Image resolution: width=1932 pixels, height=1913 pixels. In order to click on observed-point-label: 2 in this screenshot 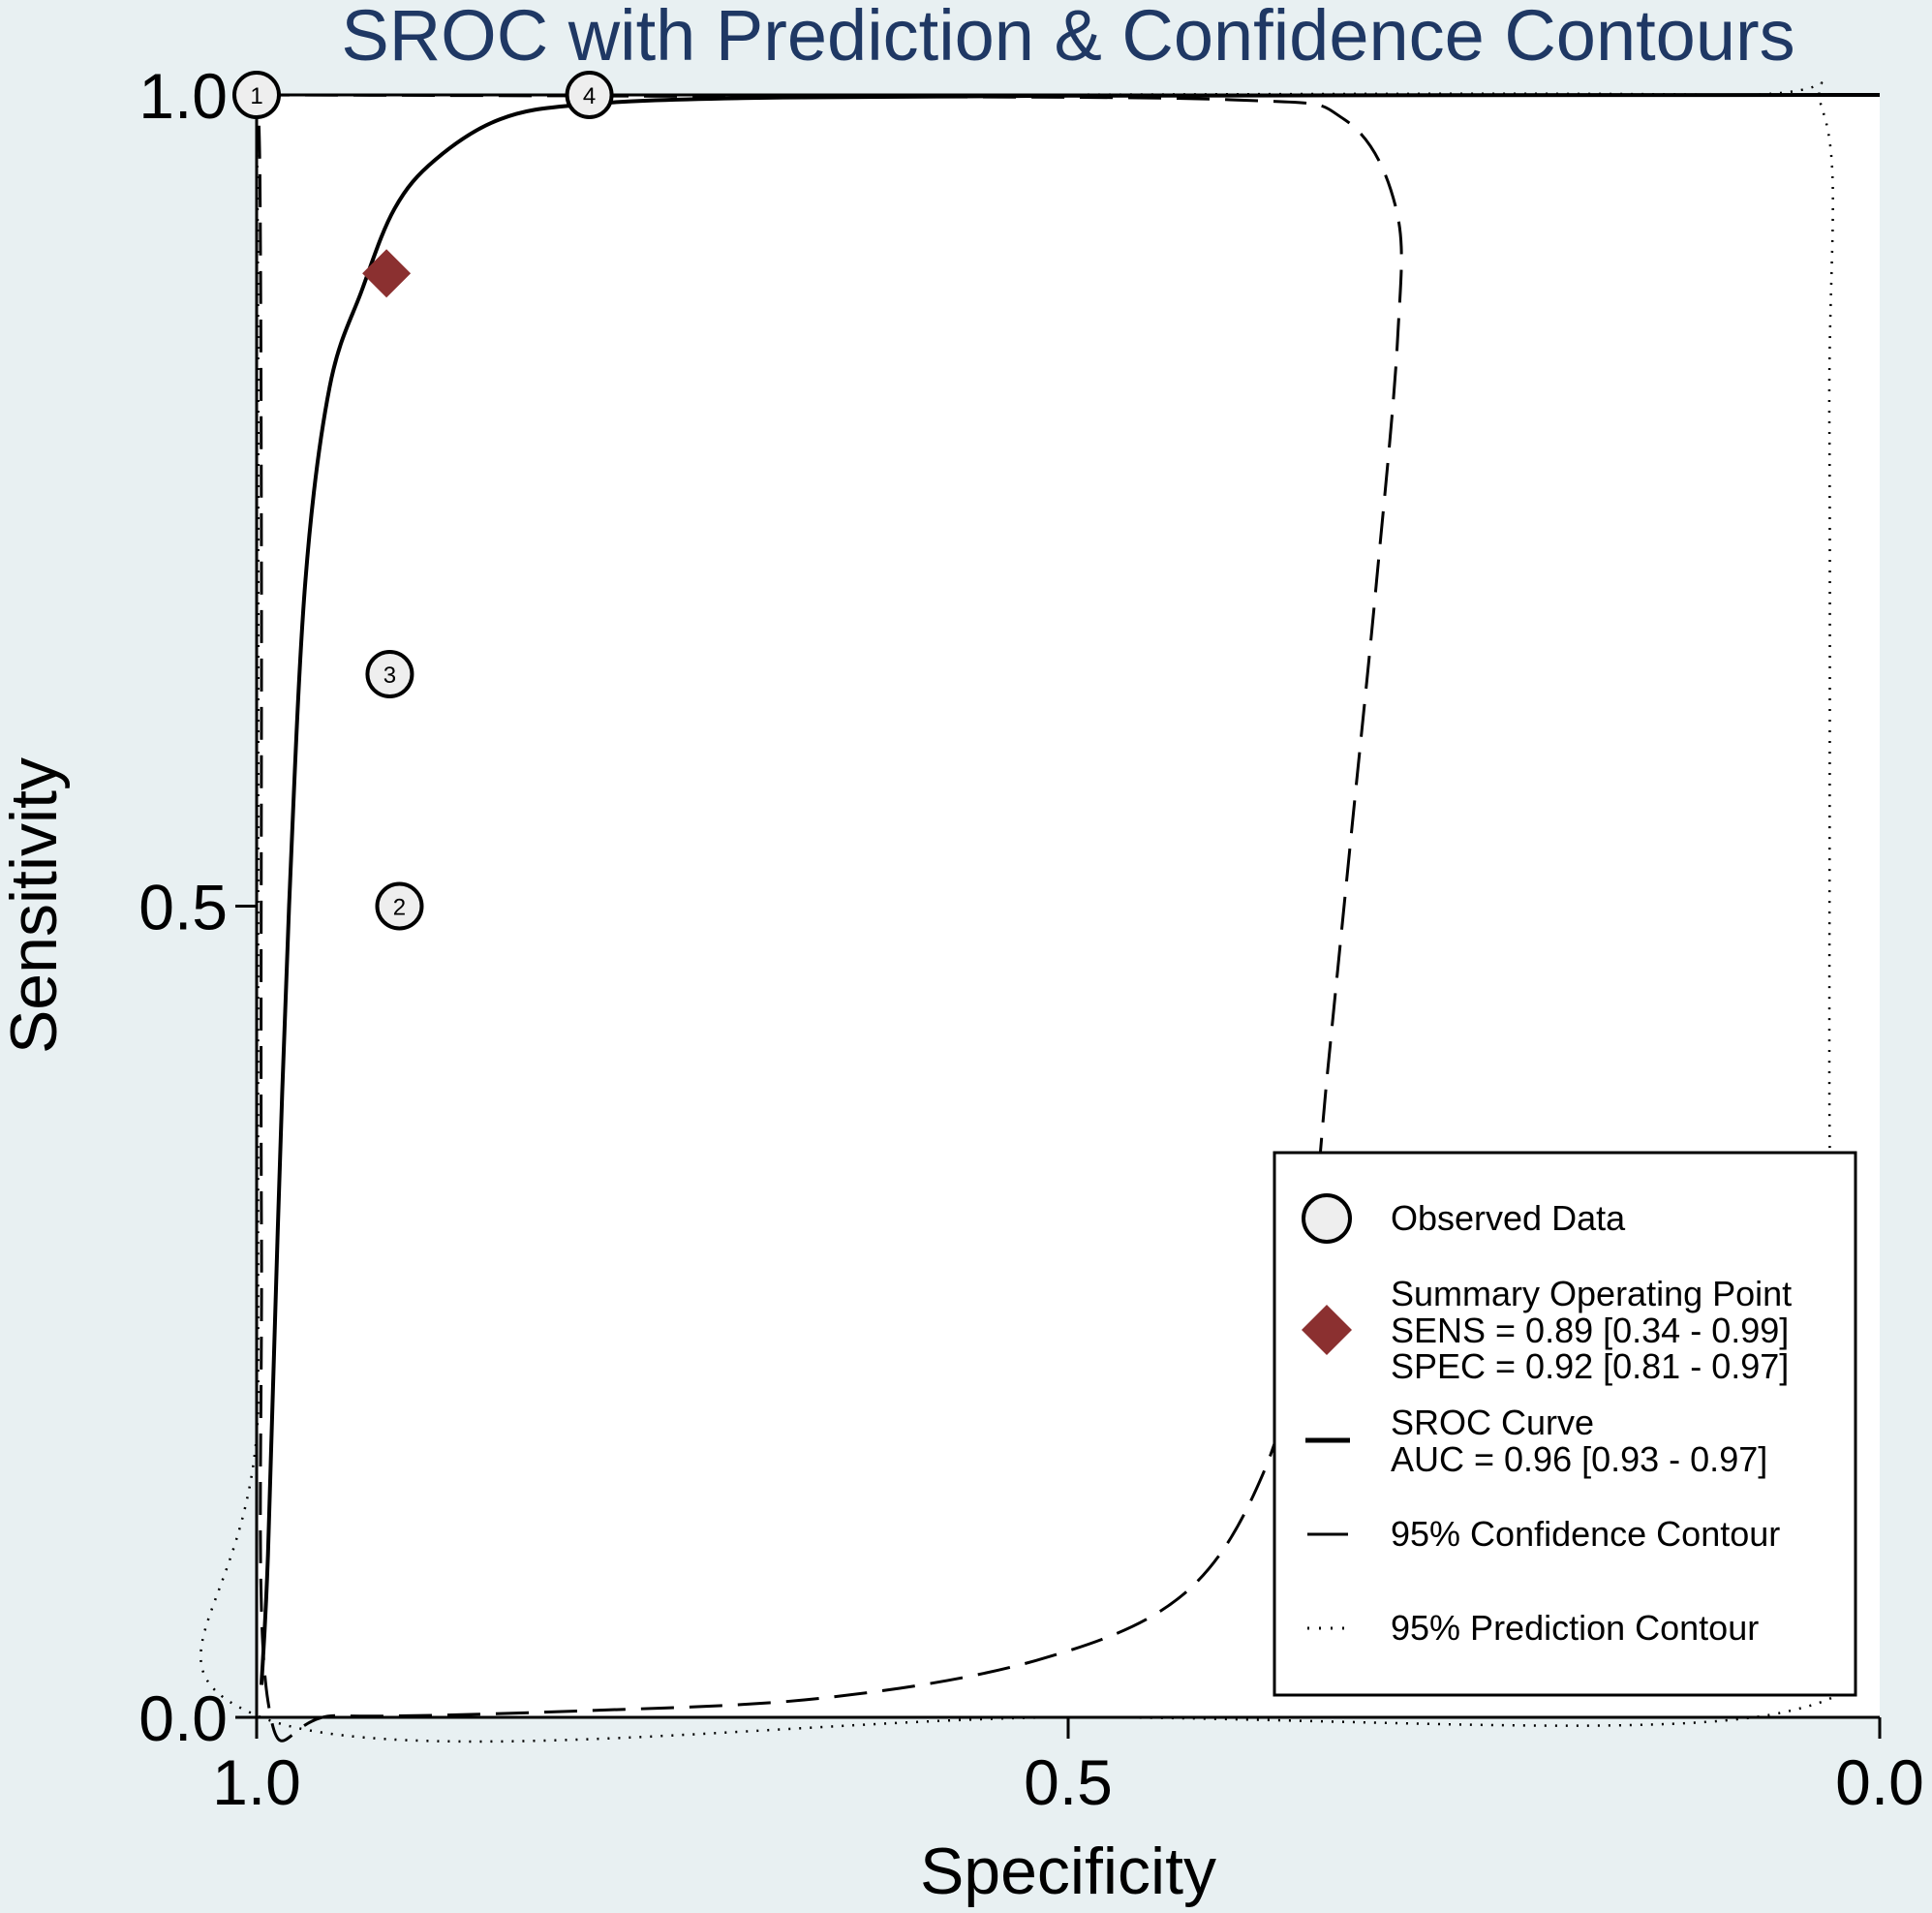, I will do `click(399, 908)`.